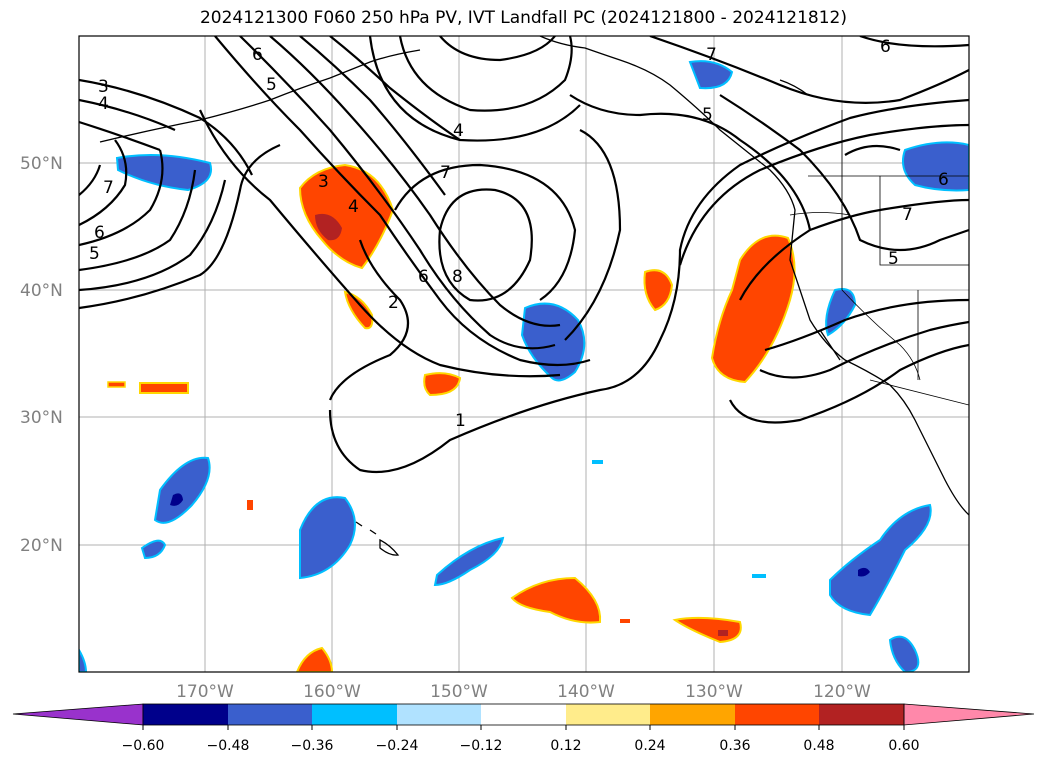 Image resolution: width=1047 pixels, height=765 pixels. I want to click on lon-label: 140°W, so click(586, 692).